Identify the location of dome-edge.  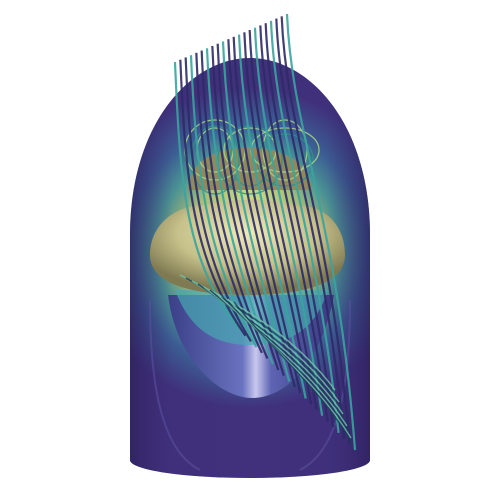
(175, 385).